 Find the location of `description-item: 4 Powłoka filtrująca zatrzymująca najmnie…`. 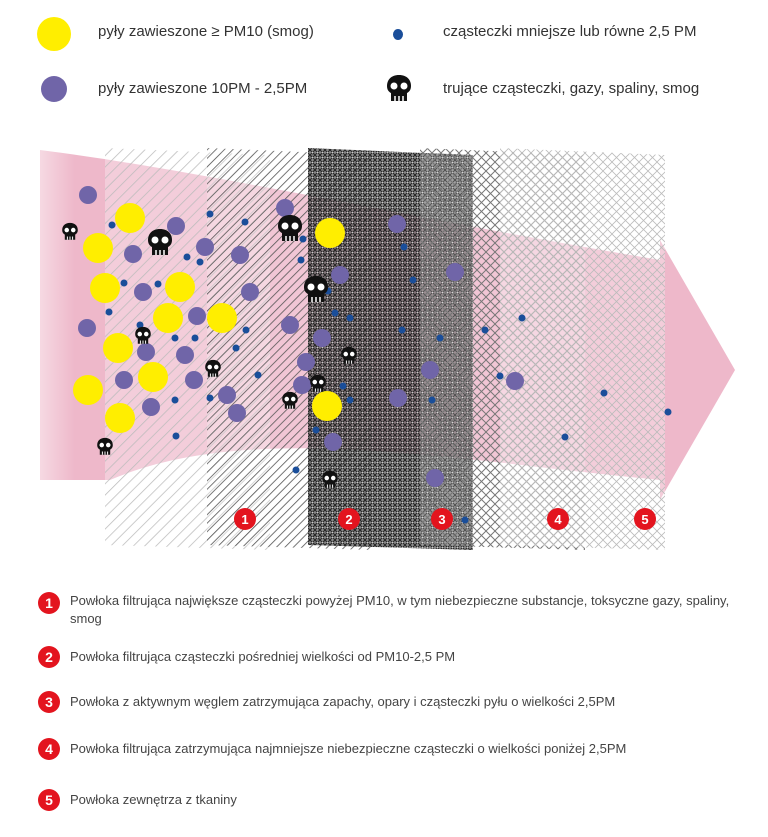

description-item: 4 Powłoka filtrująca zatrzymująca najmnie… is located at coordinates (388, 749).